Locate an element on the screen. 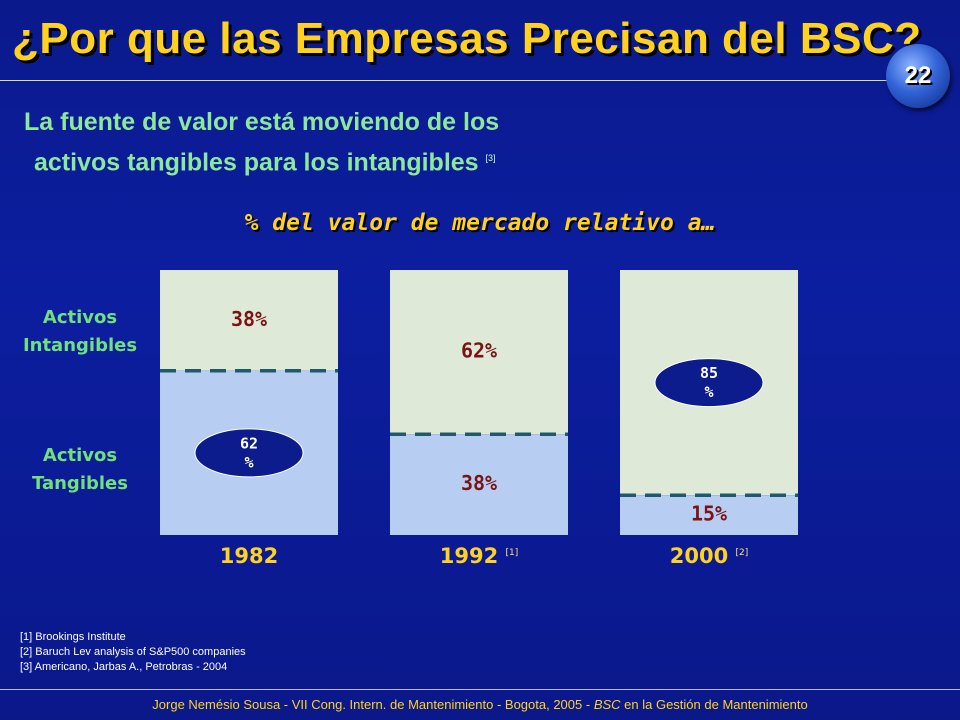 Image resolution: width=960 pixels, height=720 pixels. slide-title: ¿Por que las Empresas Precisan del BSC? is located at coordinates (467, 38).